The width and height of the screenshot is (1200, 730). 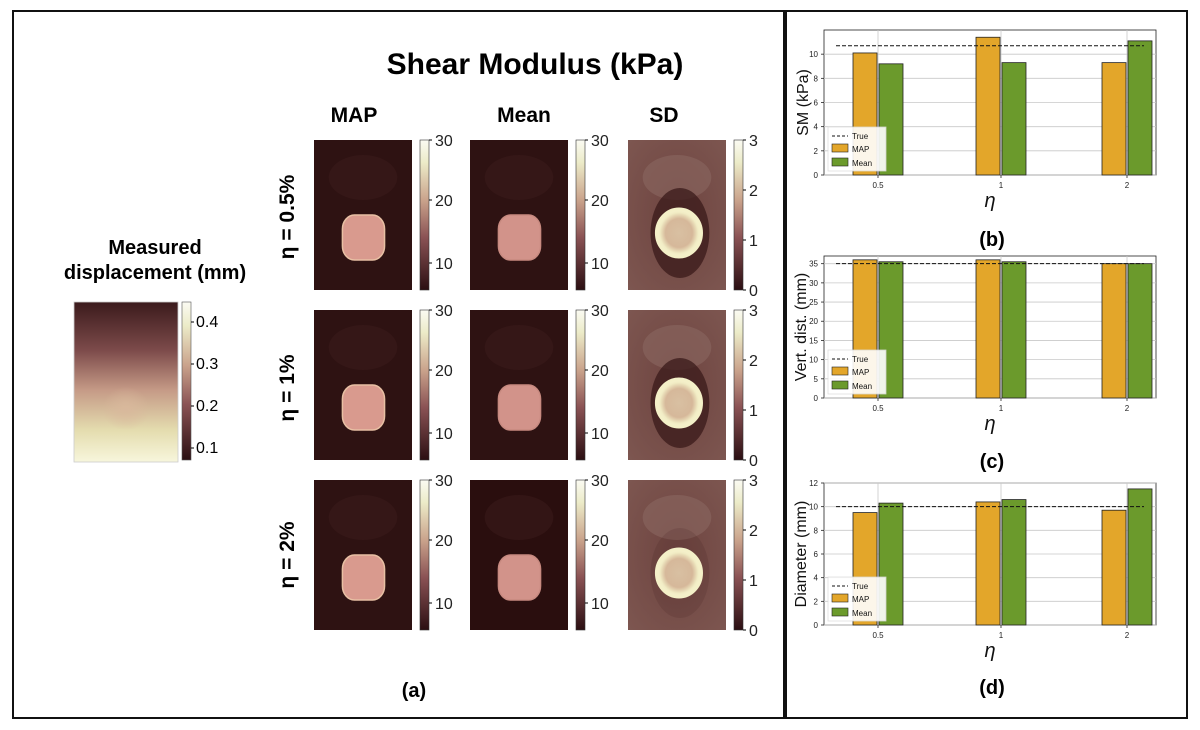 What do you see at coordinates (524, 115) in the screenshot?
I see `column-header-mean: Mean` at bounding box center [524, 115].